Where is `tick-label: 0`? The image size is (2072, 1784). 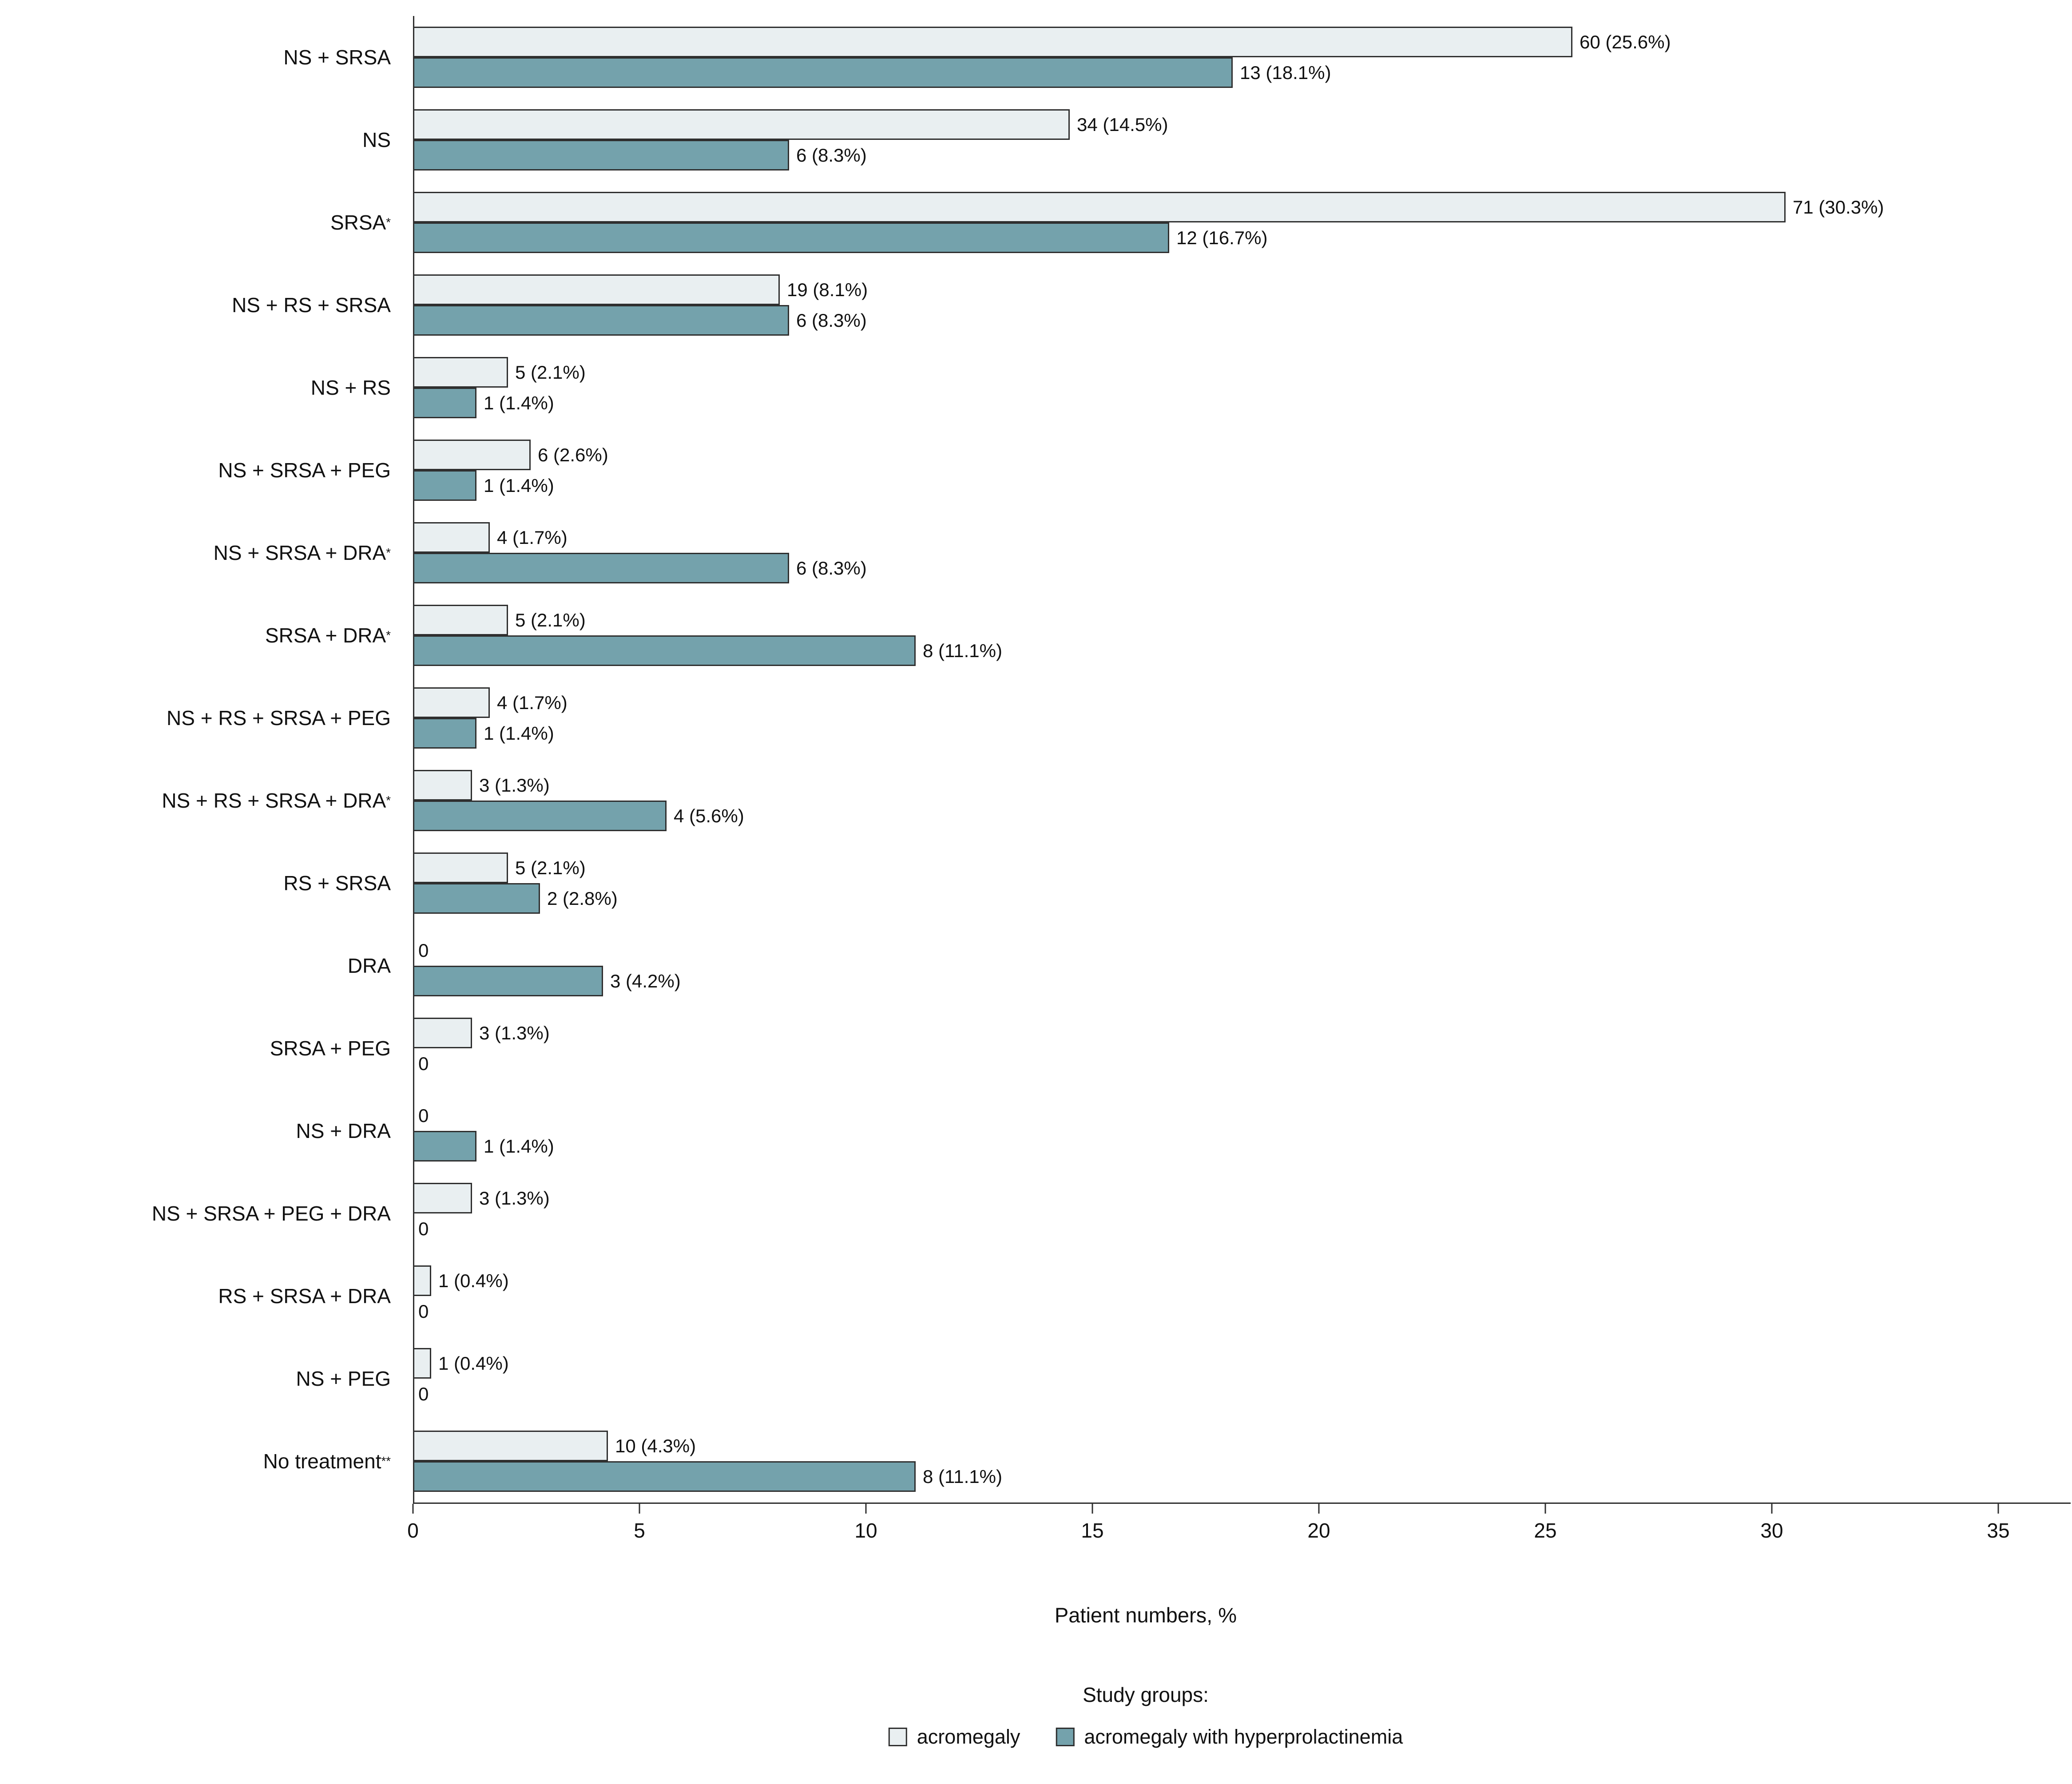
tick-label: 0 is located at coordinates (413, 1530).